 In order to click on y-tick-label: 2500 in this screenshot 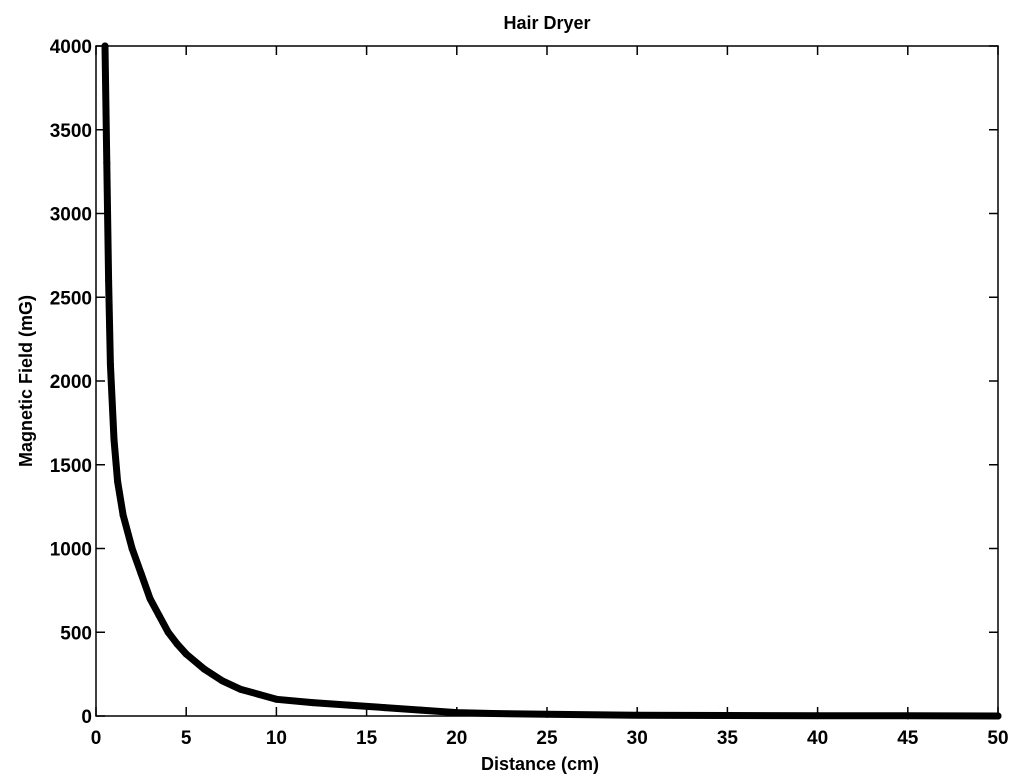, I will do `click(71, 298)`.